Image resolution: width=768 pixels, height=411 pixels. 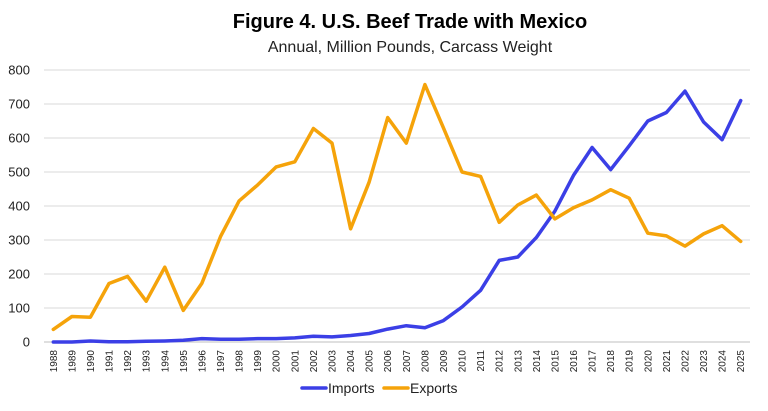 I want to click on x-tick-label: 2018, so click(x=611, y=361).